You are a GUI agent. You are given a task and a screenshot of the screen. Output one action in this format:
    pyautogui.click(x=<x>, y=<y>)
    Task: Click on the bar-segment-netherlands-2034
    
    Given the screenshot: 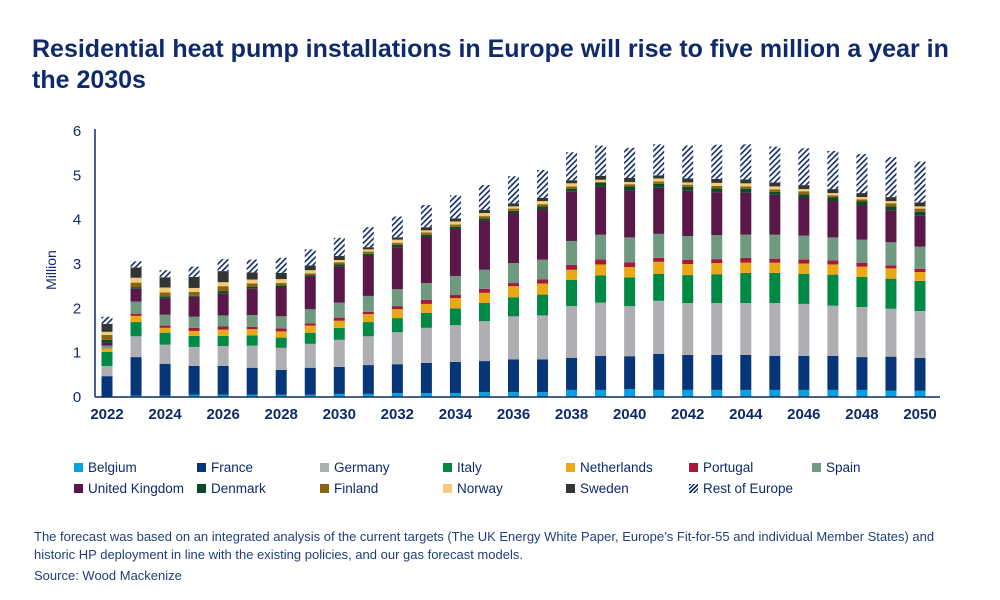 What is the action you would take?
    pyautogui.click(x=455, y=303)
    